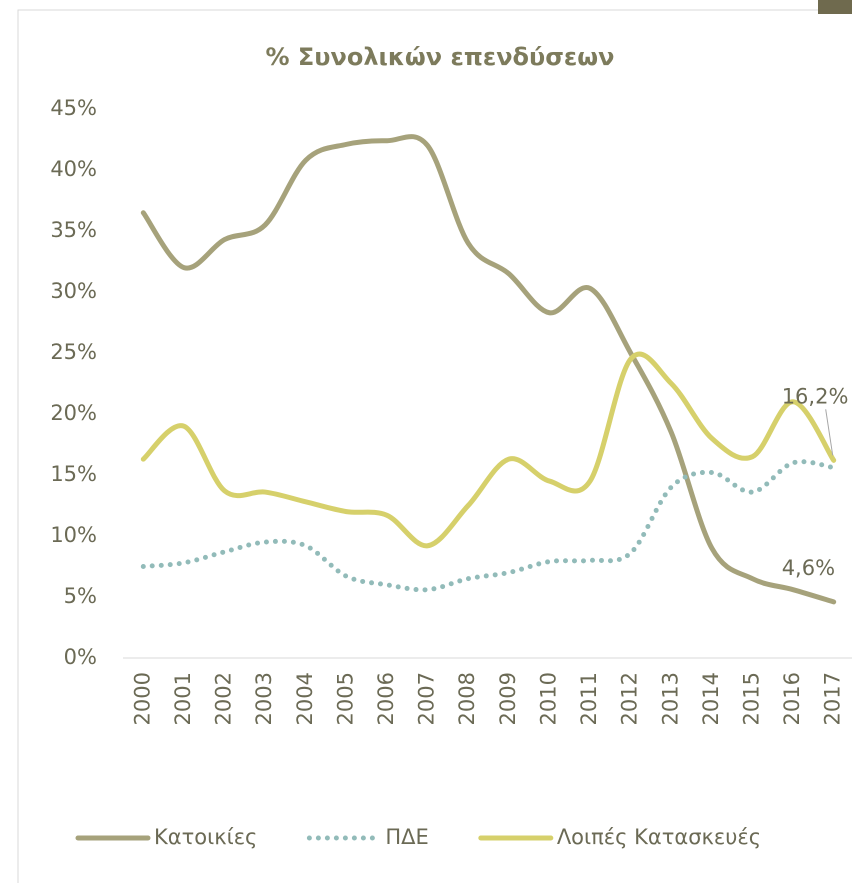 This screenshot has width=852, height=883. Describe the element at coordinates (142, 698) in the screenshot. I see `x-tick-label: 2000` at that location.